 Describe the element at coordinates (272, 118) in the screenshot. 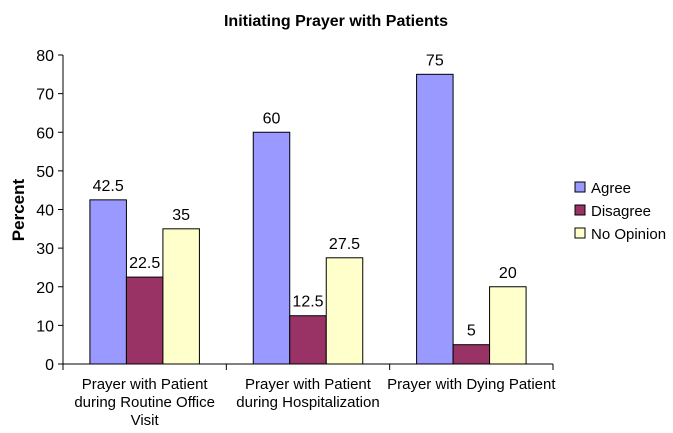

I see `data-label: 60` at that location.